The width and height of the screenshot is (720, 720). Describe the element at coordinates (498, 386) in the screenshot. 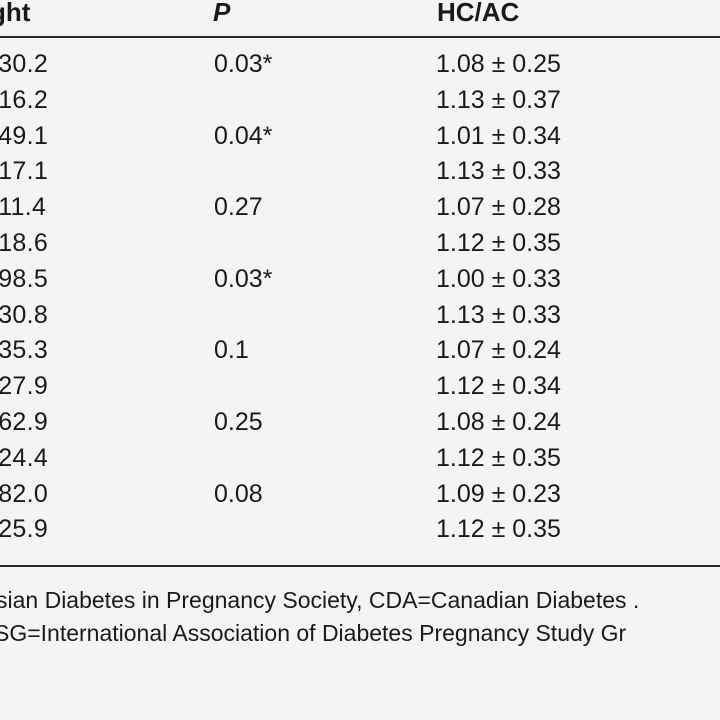

I see `cell-hc-ac: 1.12 ± 0.34` at that location.